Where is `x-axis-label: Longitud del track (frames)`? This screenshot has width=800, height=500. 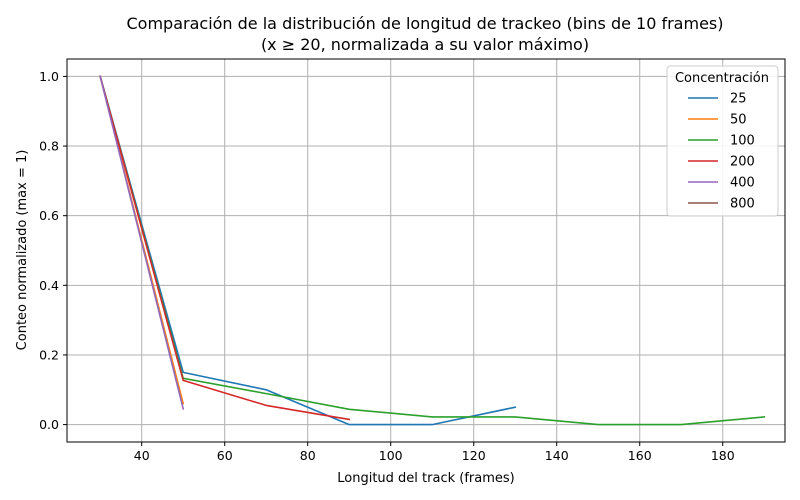
x-axis-label: Longitud del track (frames) is located at coordinates (425, 478).